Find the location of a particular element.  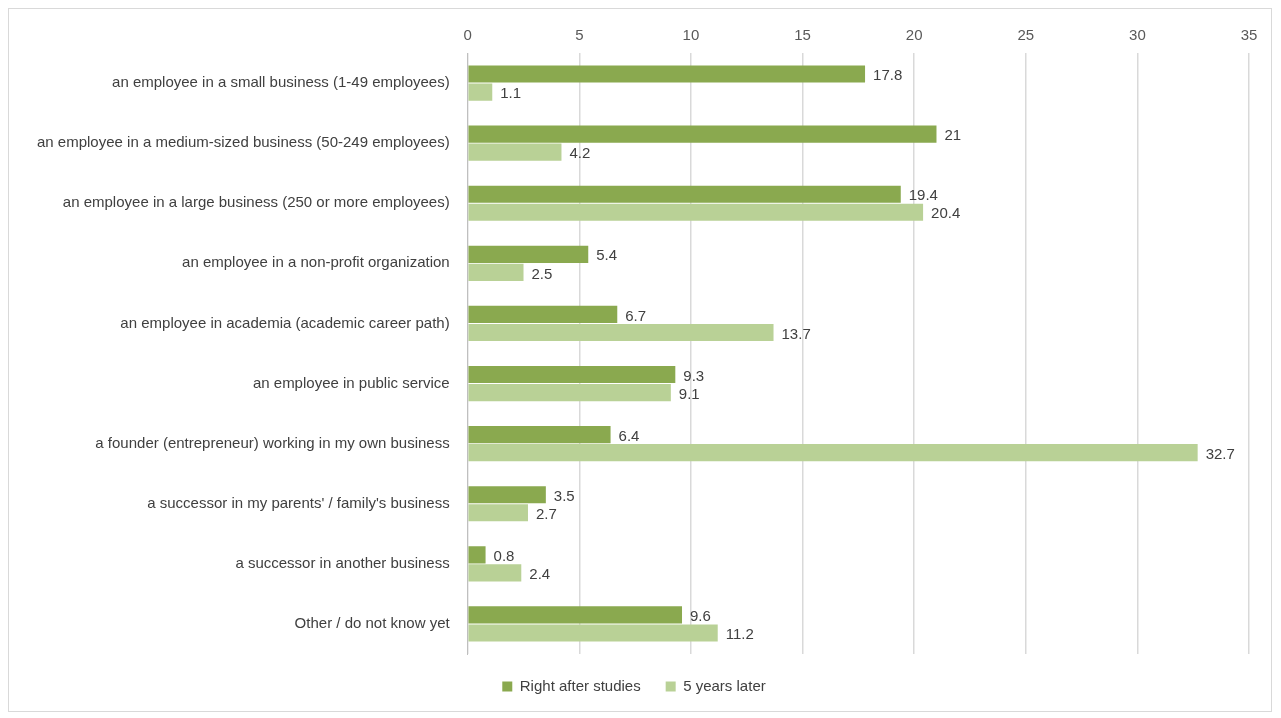

x-tick-label: 25 is located at coordinates (1026, 35).